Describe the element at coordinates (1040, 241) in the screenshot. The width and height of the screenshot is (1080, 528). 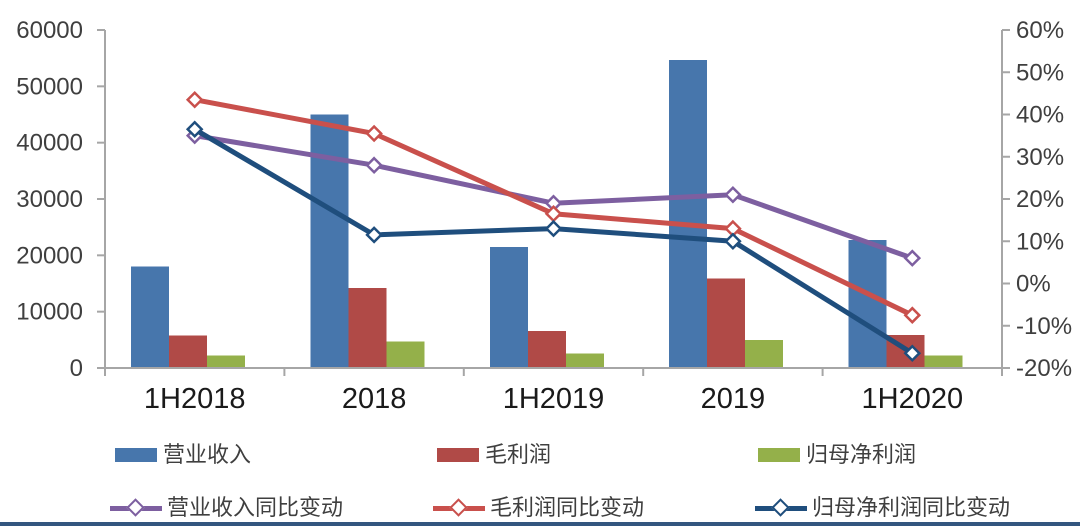
I see `right-axis-tick-label: 10%` at that location.